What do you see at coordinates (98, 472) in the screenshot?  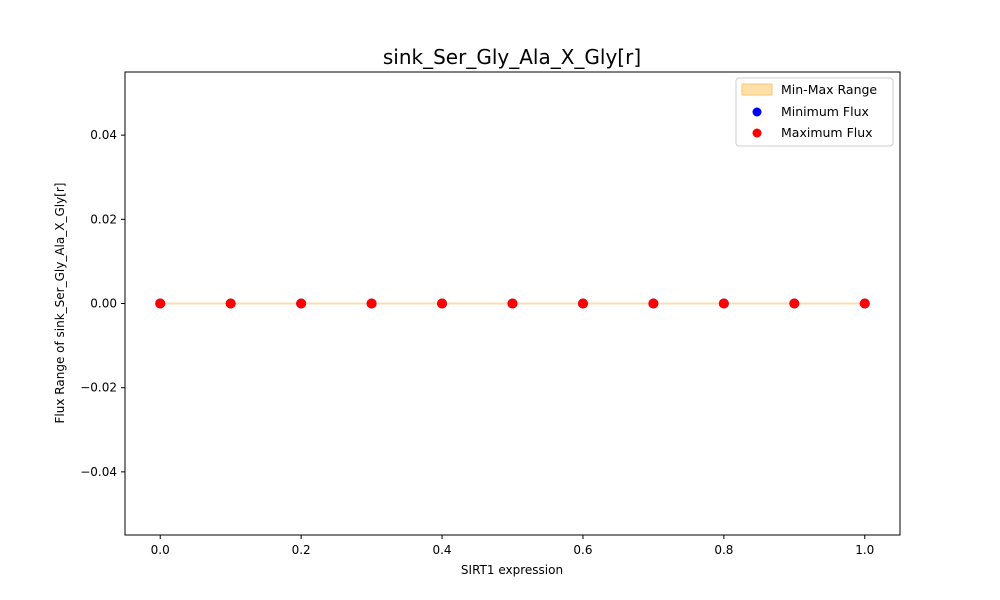 I see `y-tick-label: −0.04` at bounding box center [98, 472].